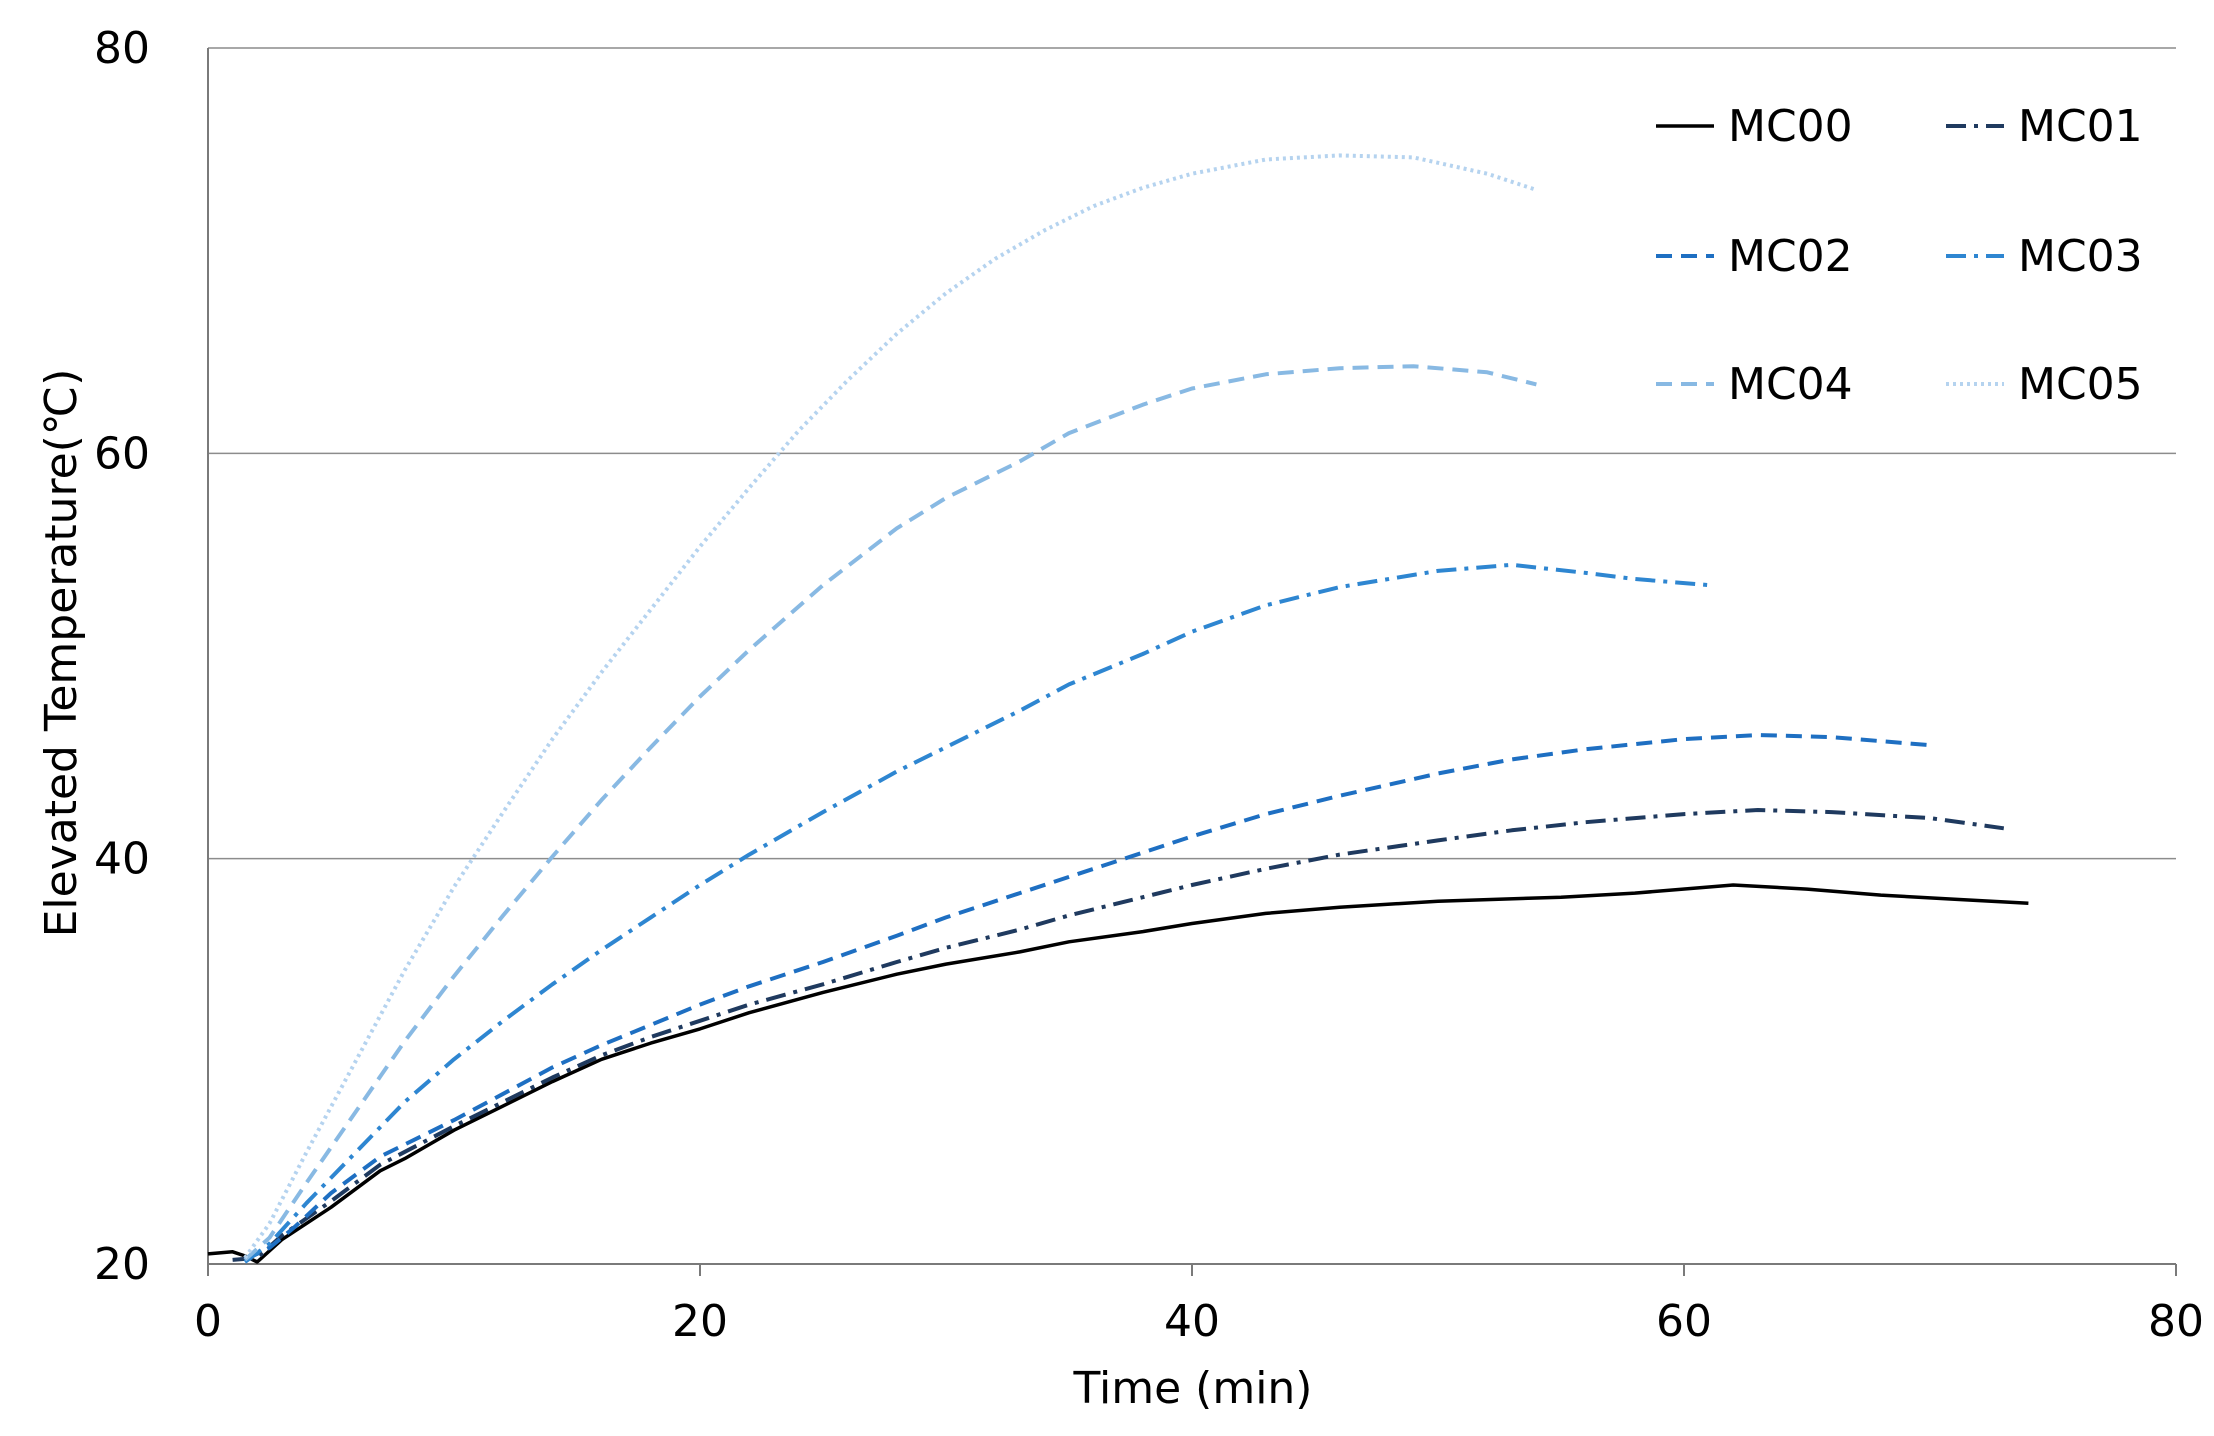  Describe the element at coordinates (122, 859) in the screenshot. I see `y-tick-label: 40` at that location.